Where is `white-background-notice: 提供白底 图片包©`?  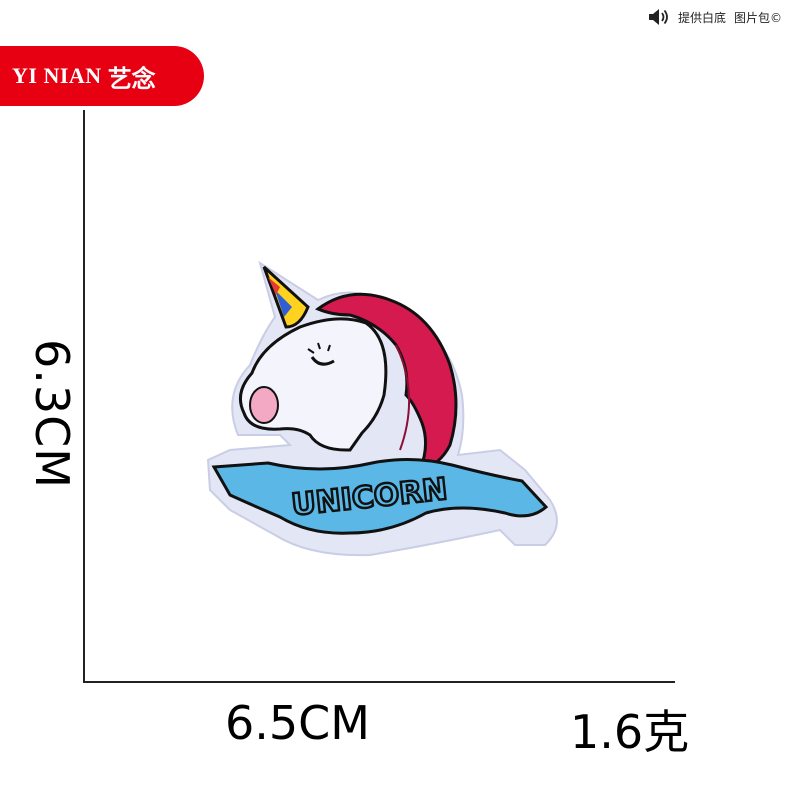
white-background-notice: 提供白底 图片包© is located at coordinates (715, 17).